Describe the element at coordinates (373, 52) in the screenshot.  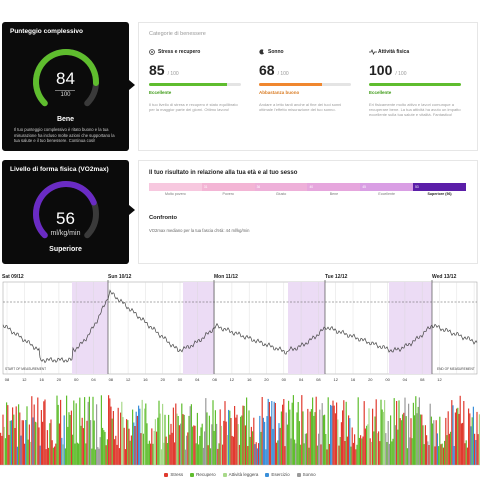
I see `activity-icon` at that location.